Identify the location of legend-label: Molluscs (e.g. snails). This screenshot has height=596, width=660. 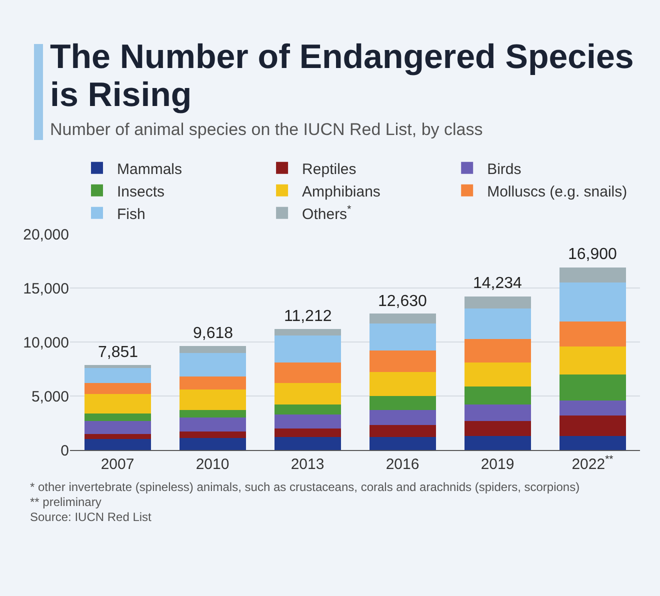
(557, 191).